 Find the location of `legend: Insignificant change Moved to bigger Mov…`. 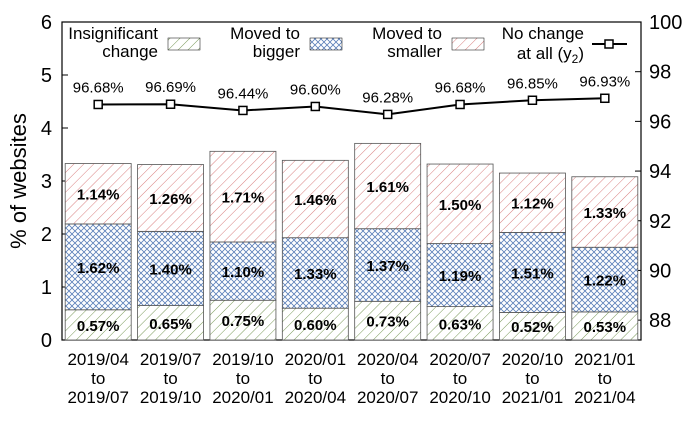

legend: Insignificant change Moved to bigger Mov… is located at coordinates (347, 45).